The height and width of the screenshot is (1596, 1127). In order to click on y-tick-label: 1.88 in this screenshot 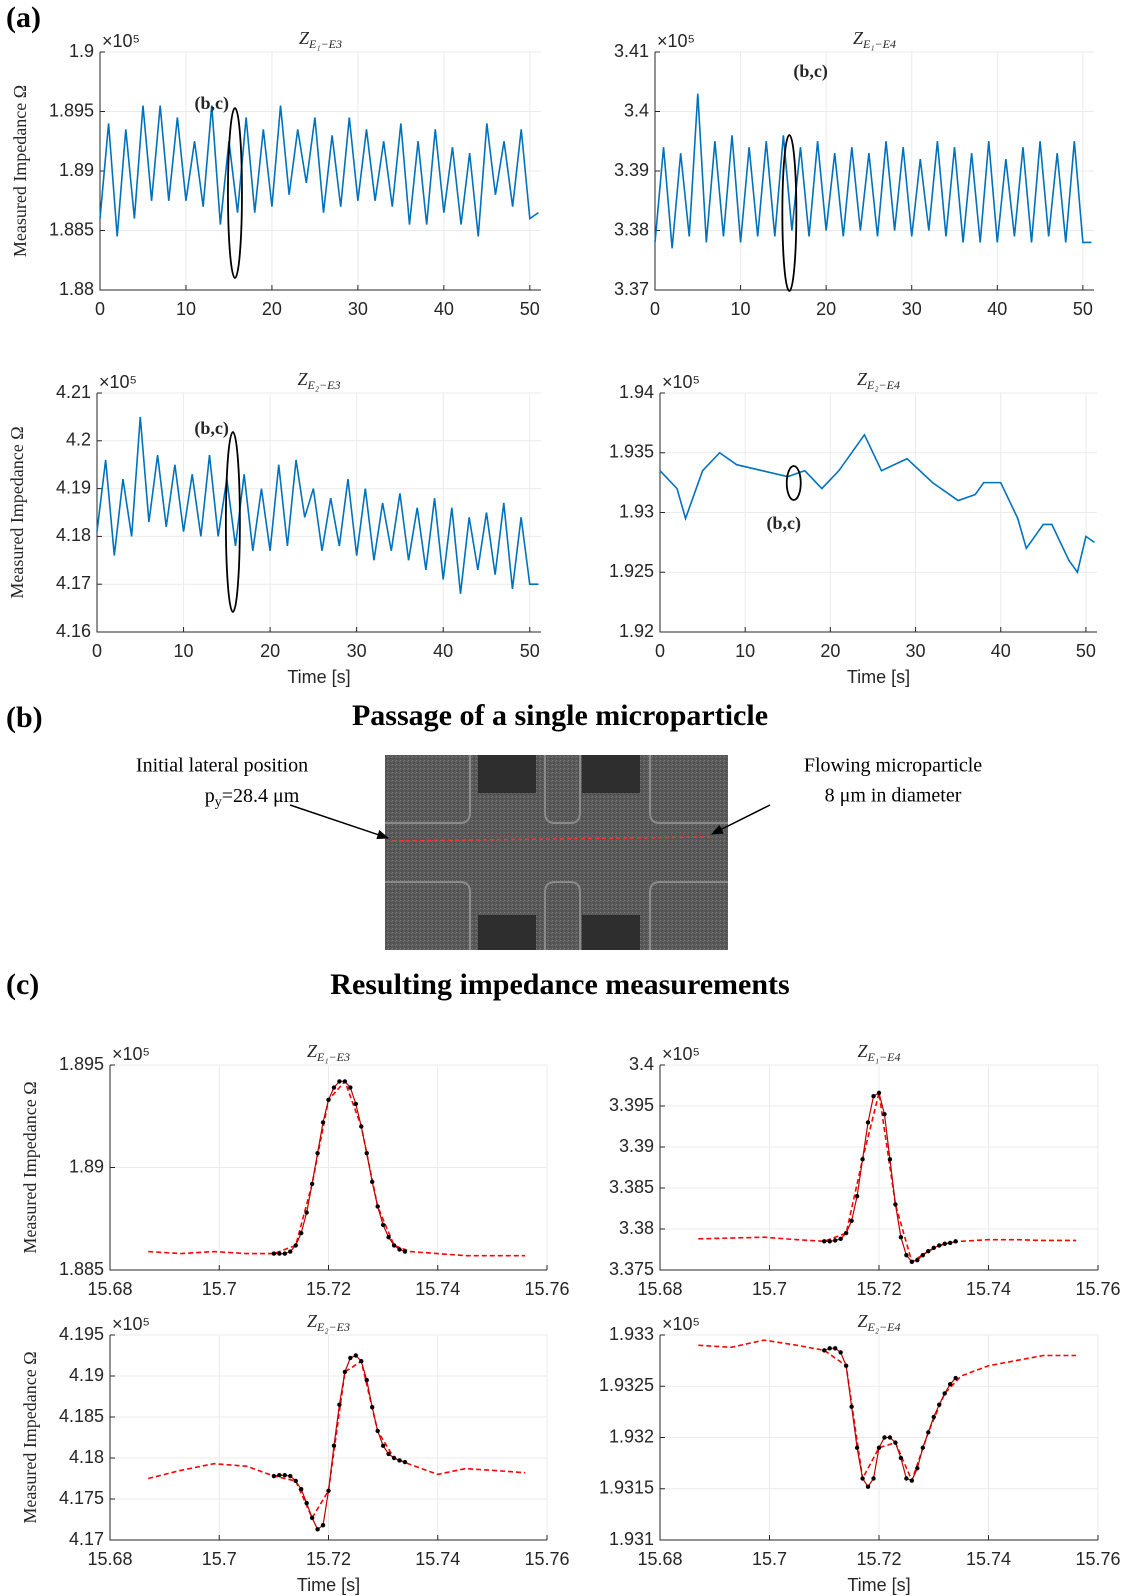, I will do `click(76, 289)`.